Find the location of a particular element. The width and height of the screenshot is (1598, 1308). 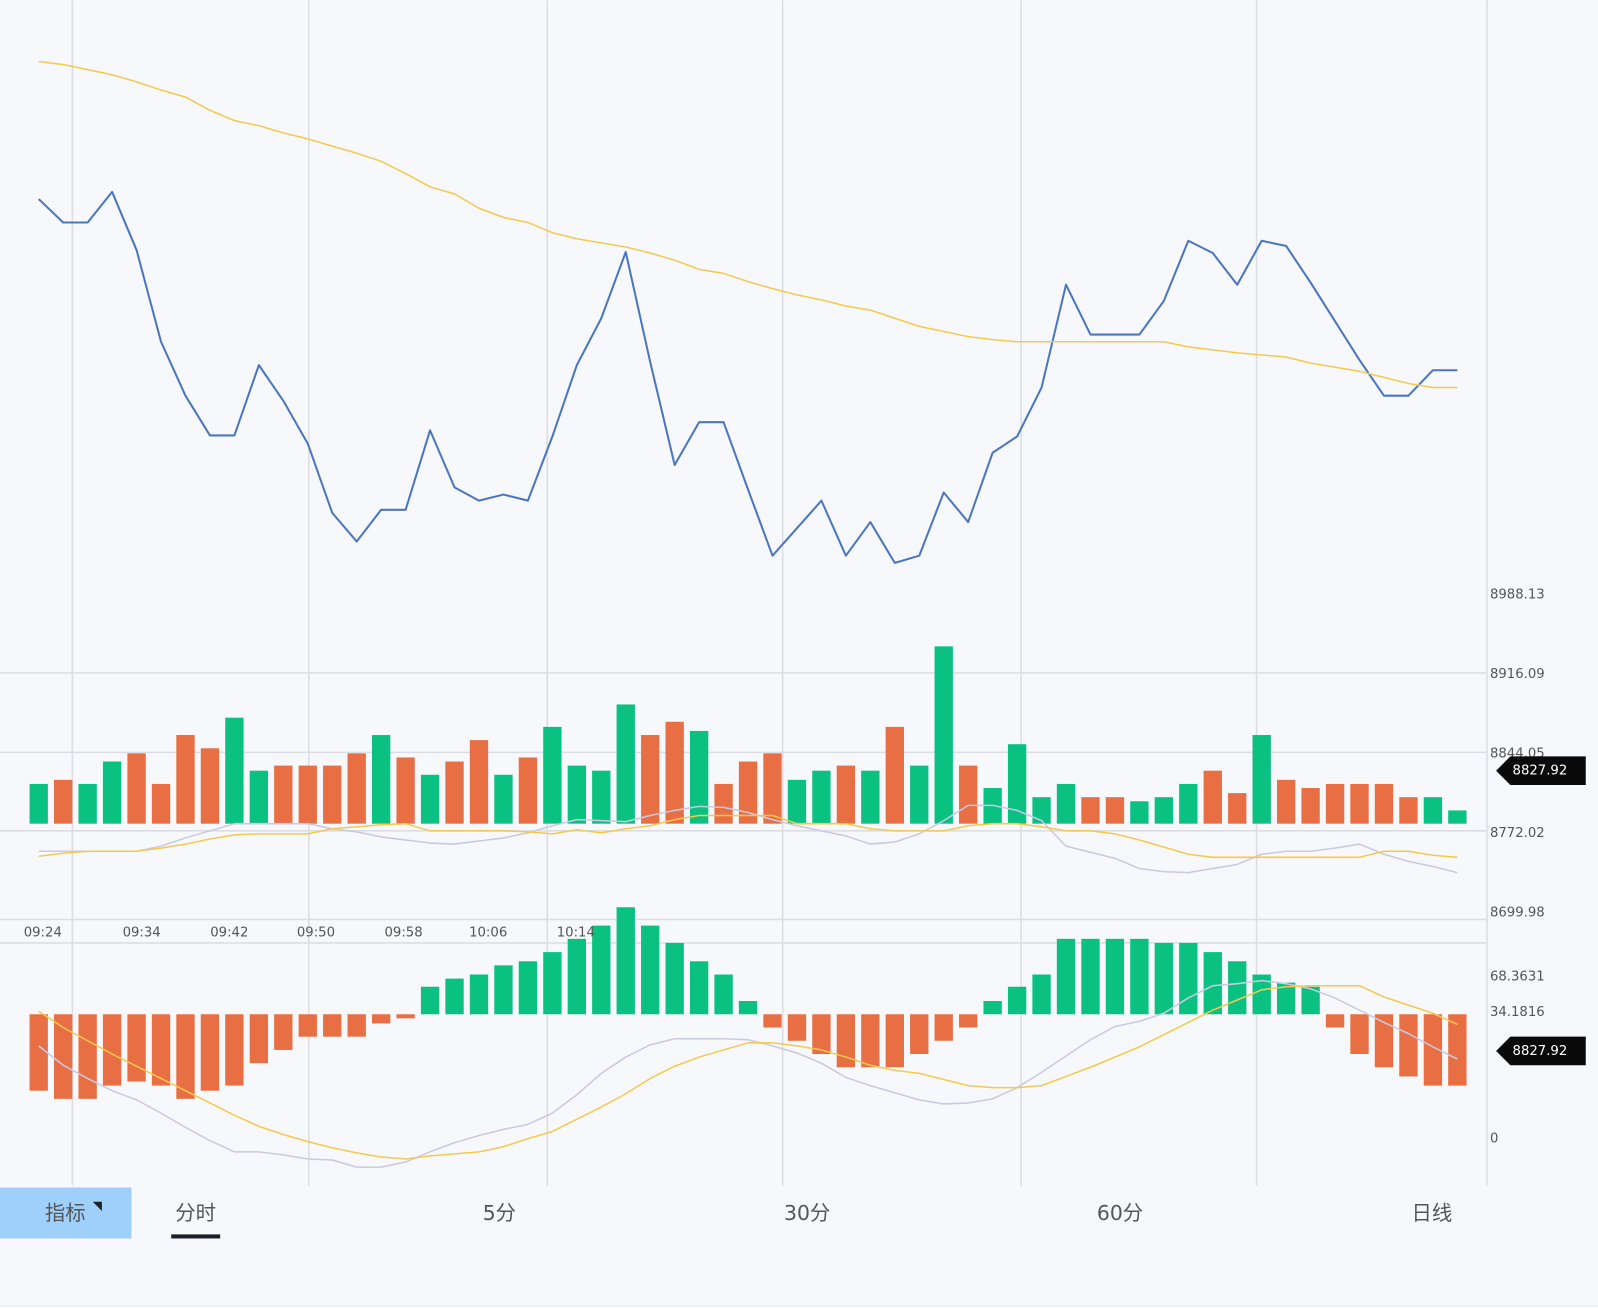

indicator-tab: 指标 is located at coordinates (65, 1213).